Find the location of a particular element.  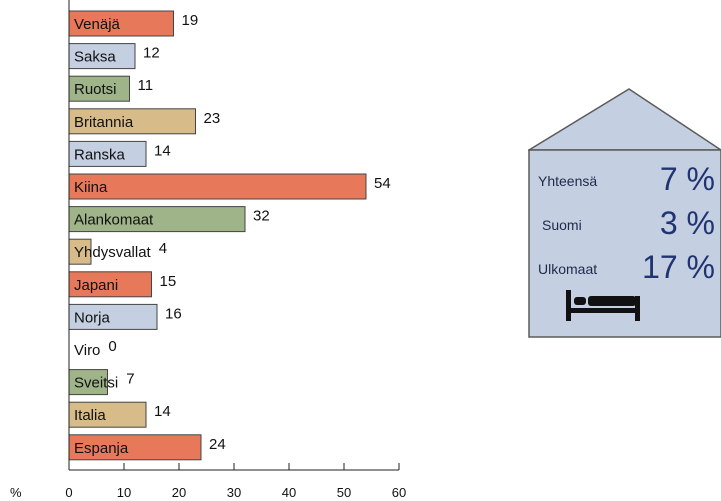

bed-blanket is located at coordinates (612, 301).